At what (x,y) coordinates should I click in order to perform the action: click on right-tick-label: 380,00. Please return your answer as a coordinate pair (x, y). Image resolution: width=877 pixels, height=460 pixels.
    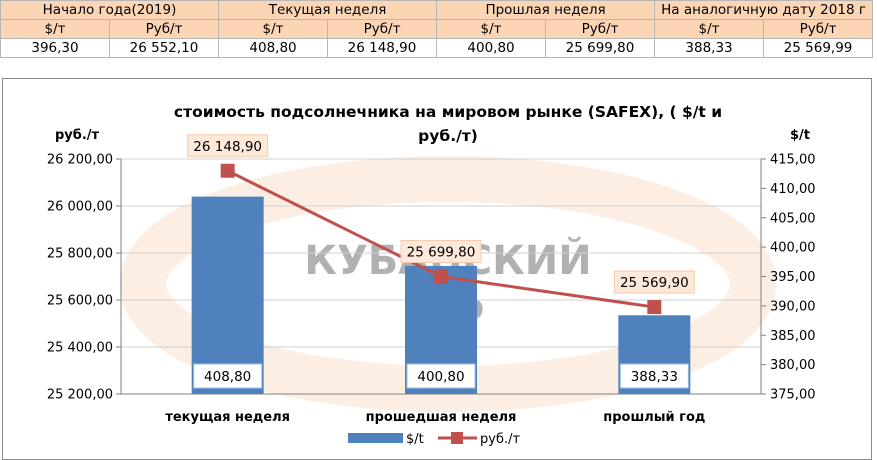
    Looking at the image, I should click on (793, 365).